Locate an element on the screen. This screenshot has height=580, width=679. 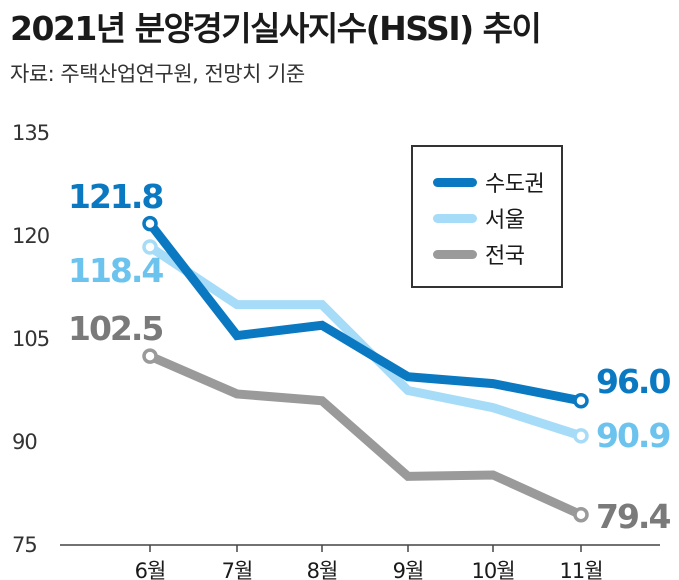
y-tick-label: 75 is located at coordinates (24, 545).